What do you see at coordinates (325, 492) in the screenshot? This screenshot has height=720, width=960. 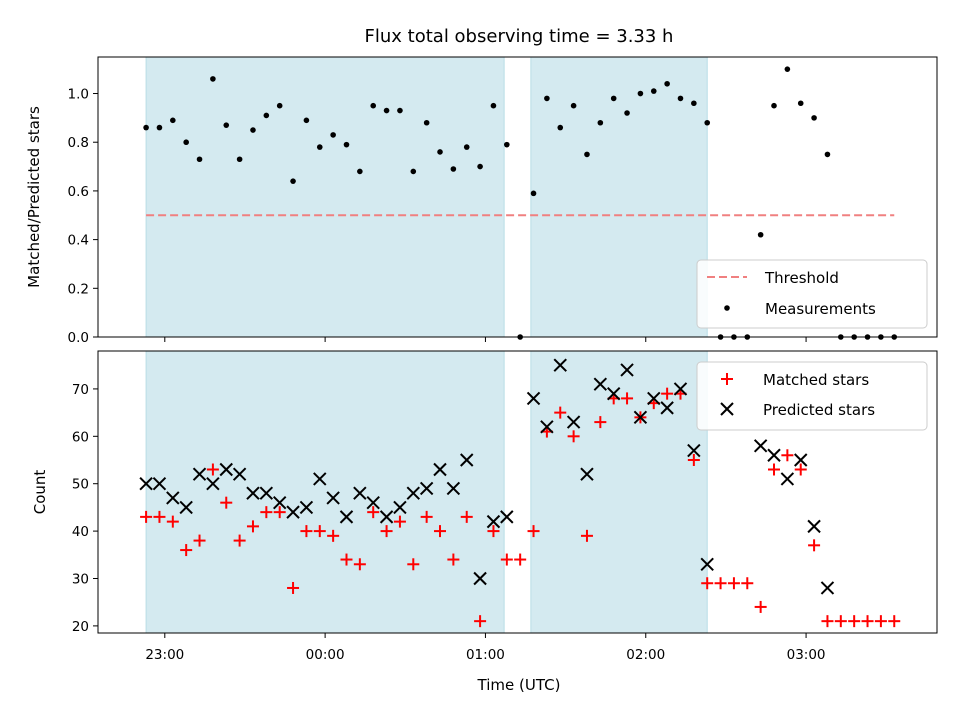 I see `bottom-shaded-interval` at bounding box center [325, 492].